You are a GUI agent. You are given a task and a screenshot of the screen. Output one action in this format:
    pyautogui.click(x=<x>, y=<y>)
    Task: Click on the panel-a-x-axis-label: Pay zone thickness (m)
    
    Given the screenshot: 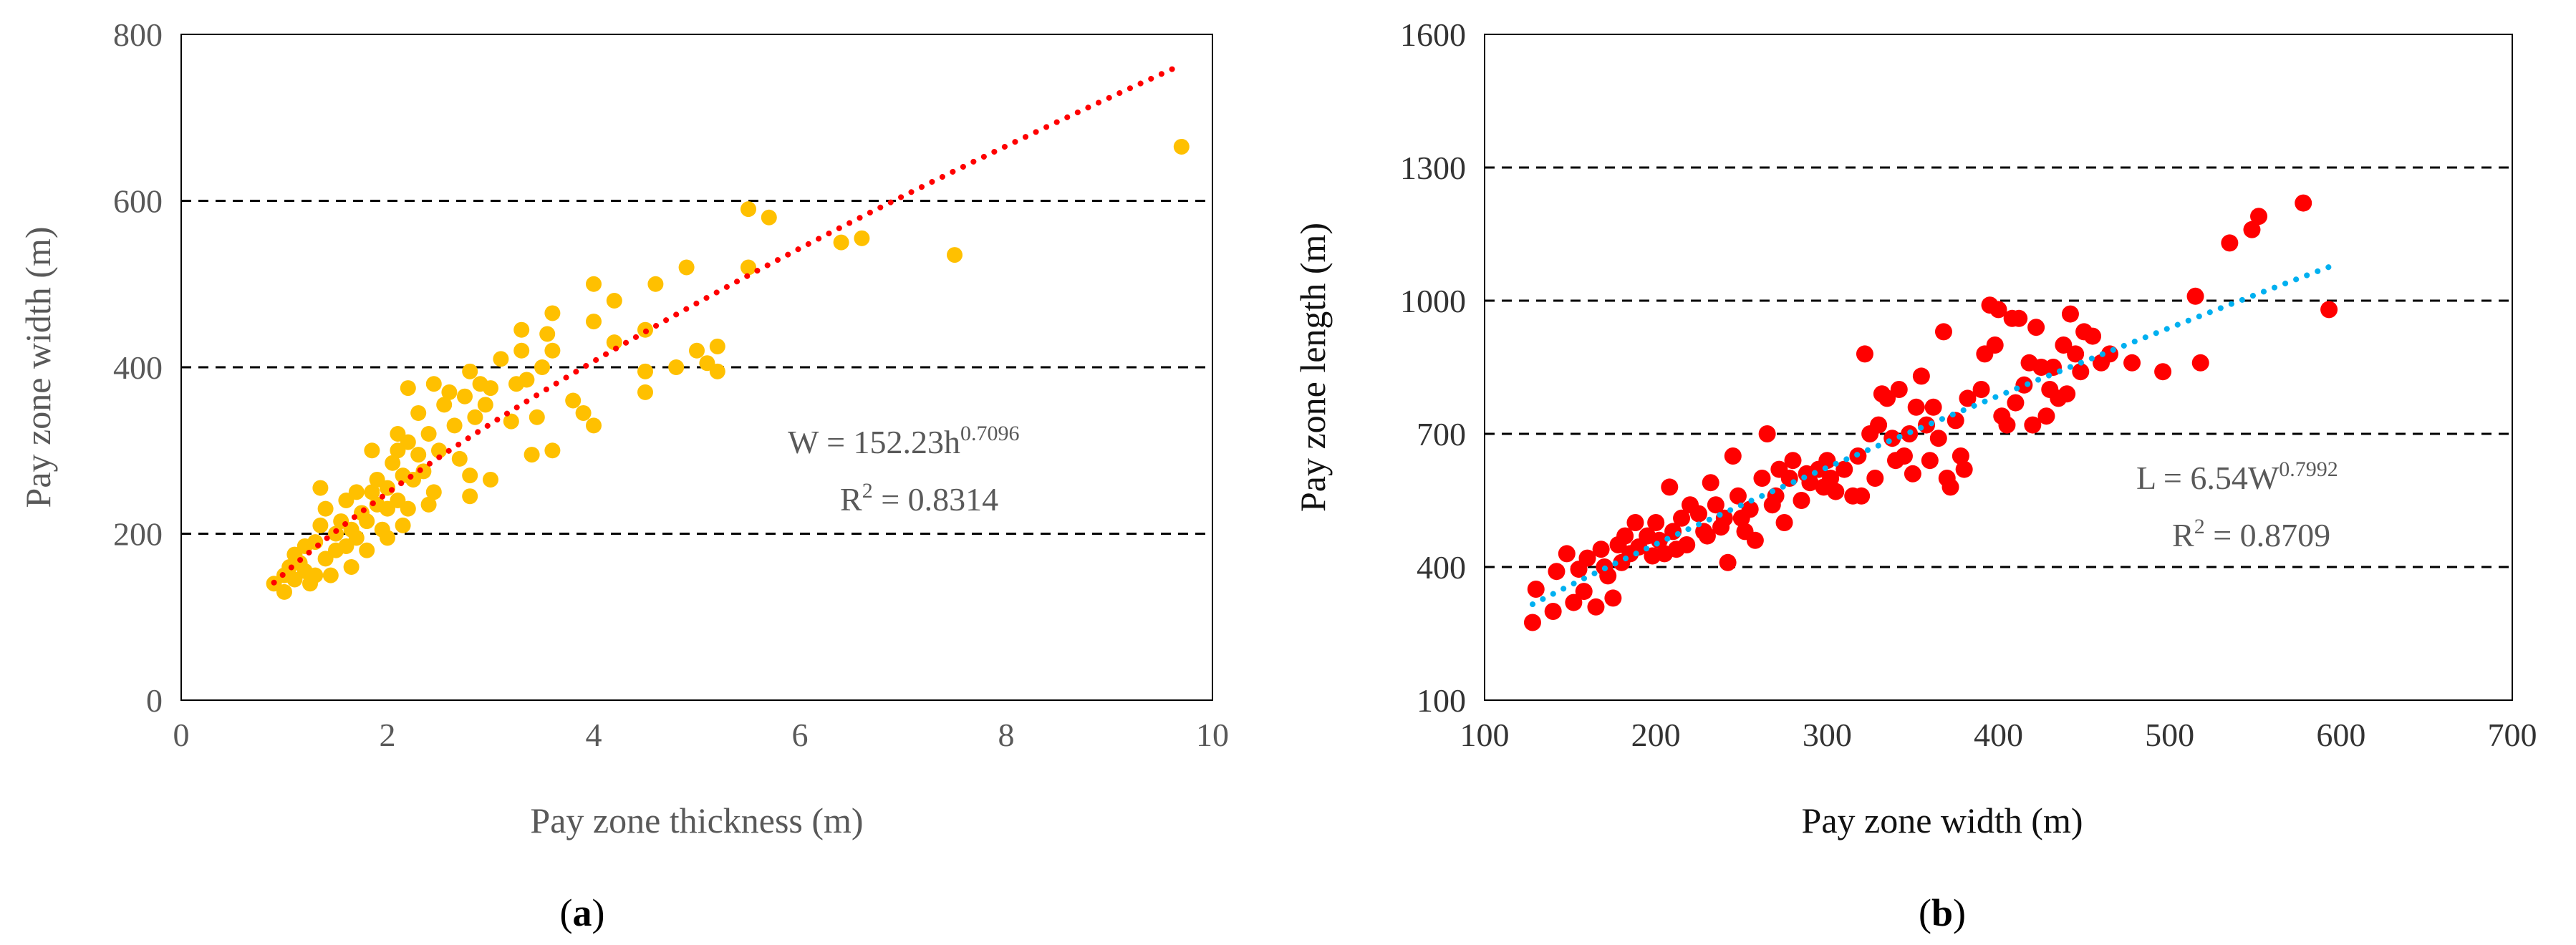 What is the action you would take?
    pyautogui.click(x=696, y=820)
    